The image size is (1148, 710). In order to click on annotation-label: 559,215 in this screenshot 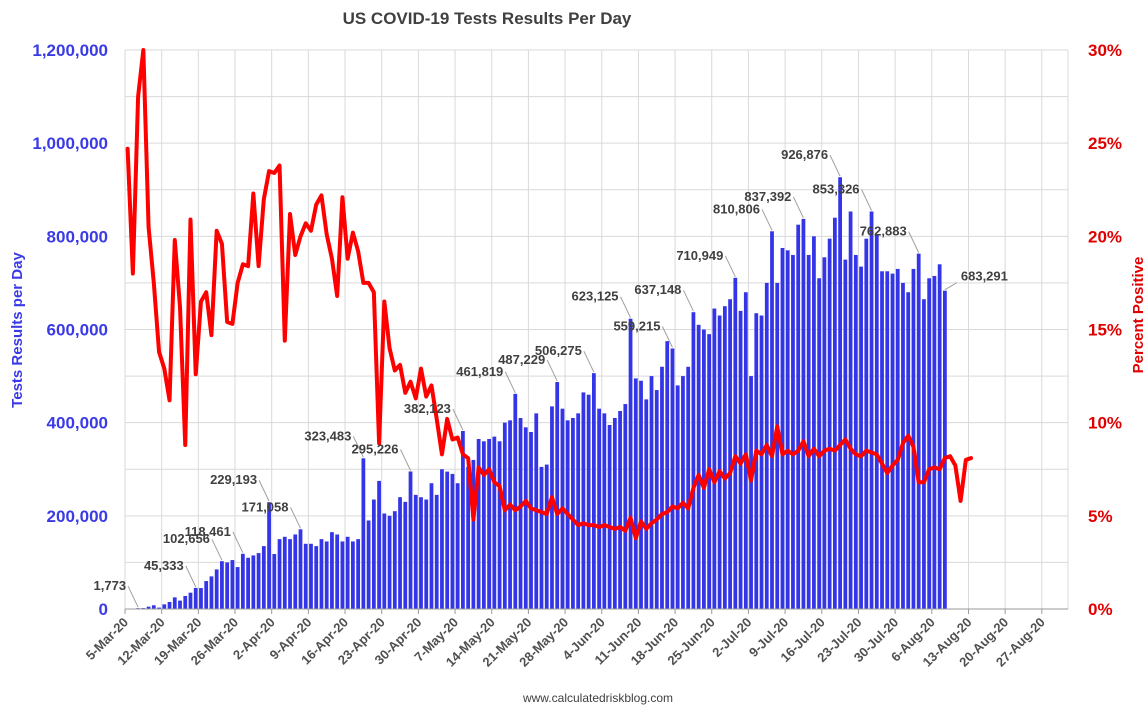, I will do `click(636, 325)`.